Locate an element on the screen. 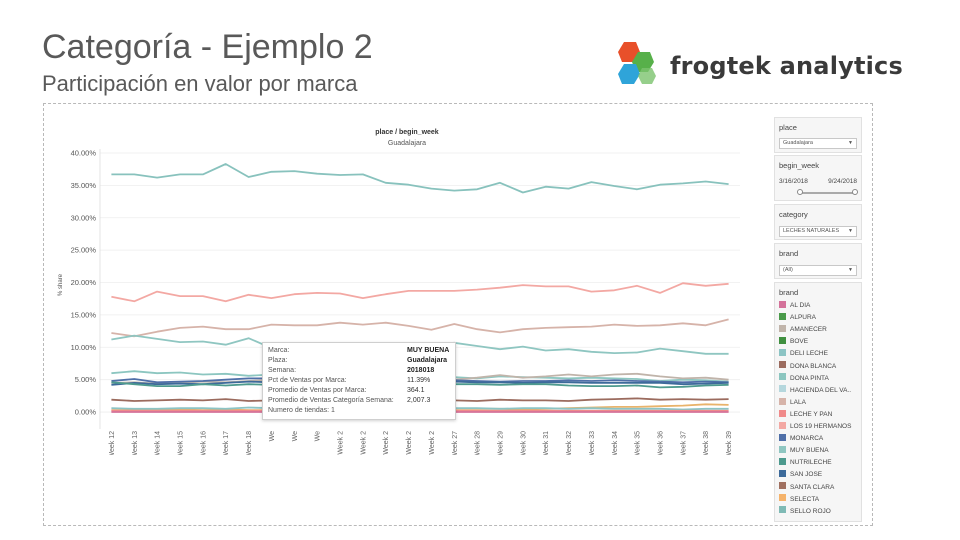  legend-item: ALPURA is located at coordinates (798, 318).